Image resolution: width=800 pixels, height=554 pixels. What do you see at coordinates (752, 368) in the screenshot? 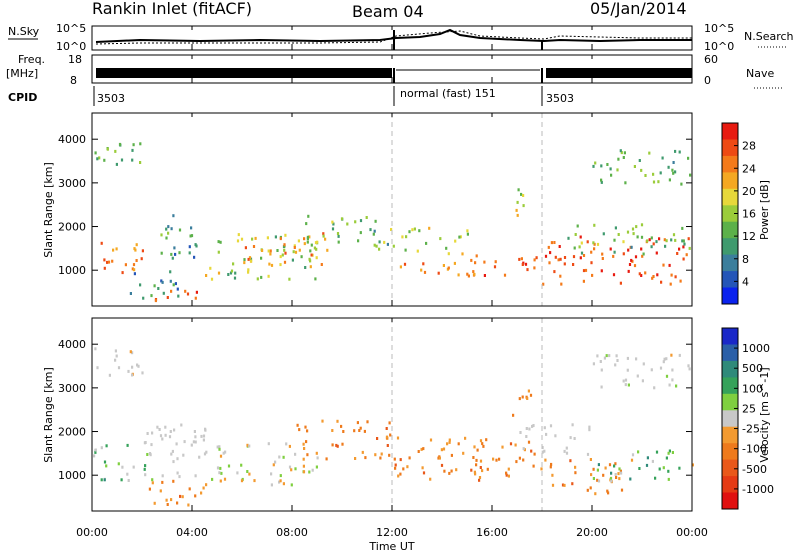
I see `velocity-colorbar-tick-label: 500` at bounding box center [752, 368].